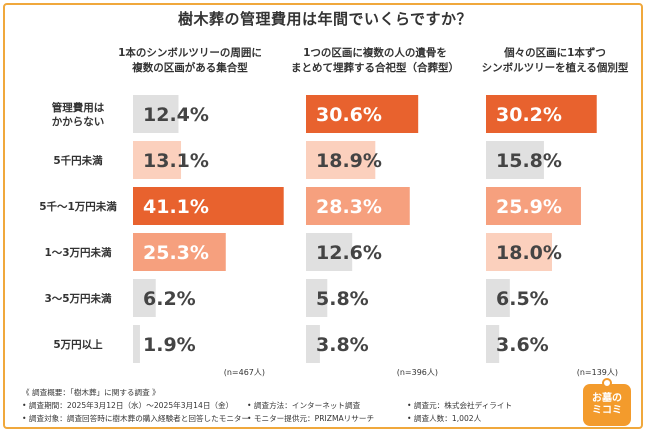 Image resolution: width=650 pixels, height=434 pixels. I want to click on footer-heading: 《 調査概要：「樹木葬」に関する調査 》, so click(91, 392).